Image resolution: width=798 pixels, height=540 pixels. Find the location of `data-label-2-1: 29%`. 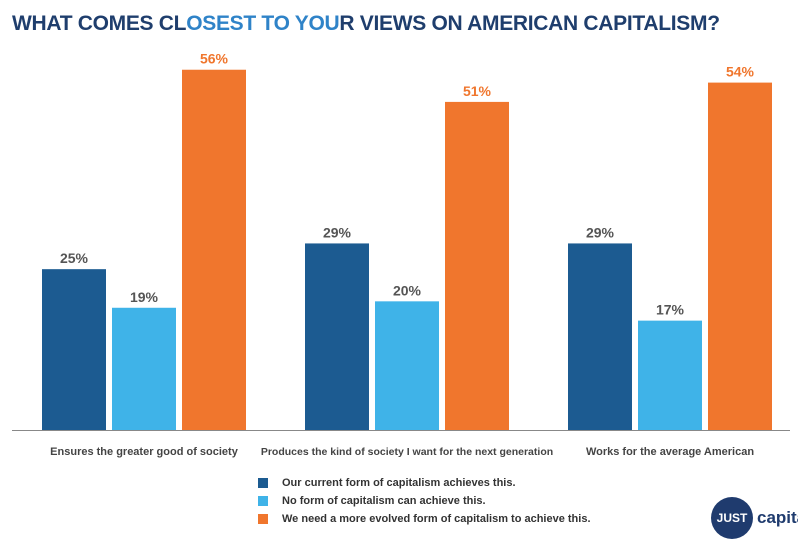

data-label-2-1: 29% is located at coordinates (337, 232).